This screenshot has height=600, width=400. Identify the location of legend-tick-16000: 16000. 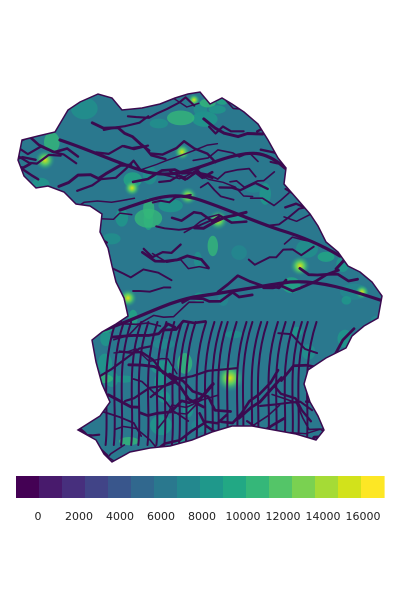
(363, 516).